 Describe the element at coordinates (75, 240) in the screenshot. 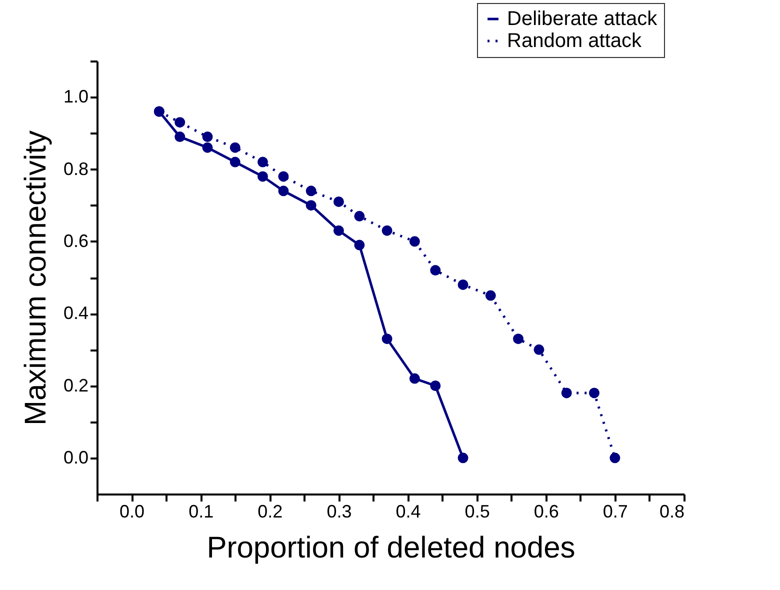

I see `y-tick-label: 0.6` at that location.